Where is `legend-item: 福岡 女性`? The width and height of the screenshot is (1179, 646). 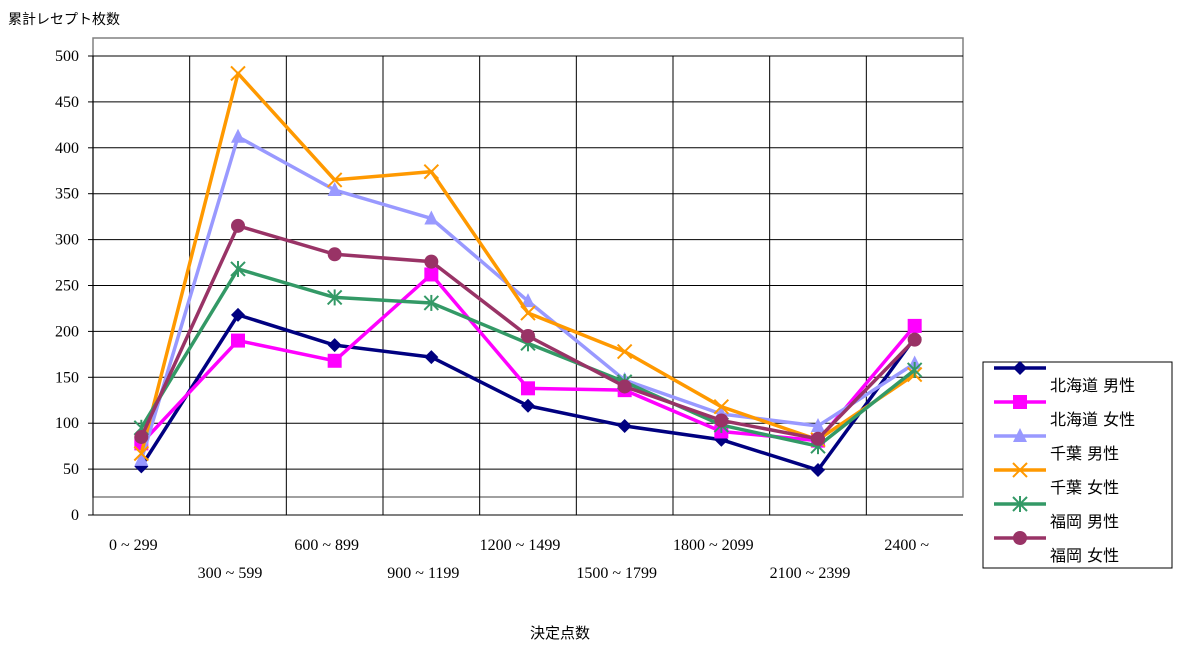
legend-item: 福岡 女性 is located at coordinates (1056, 548).